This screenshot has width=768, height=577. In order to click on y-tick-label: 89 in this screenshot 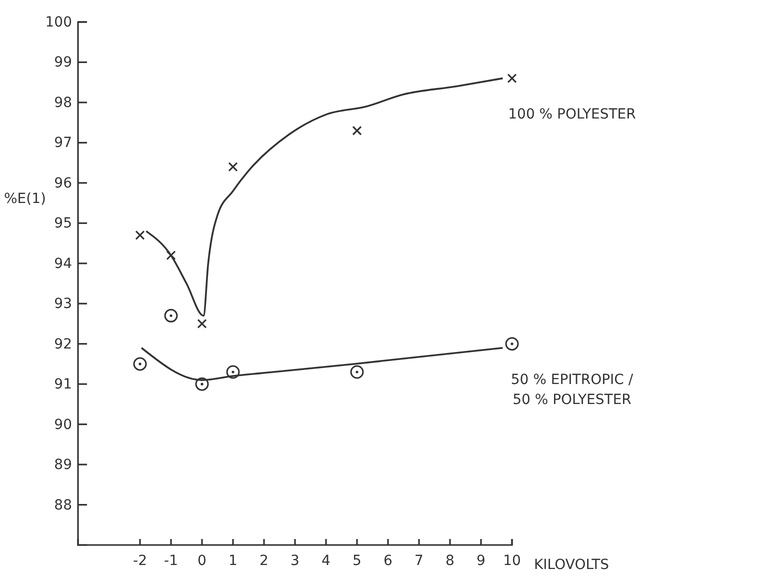, I will do `click(63, 465)`.